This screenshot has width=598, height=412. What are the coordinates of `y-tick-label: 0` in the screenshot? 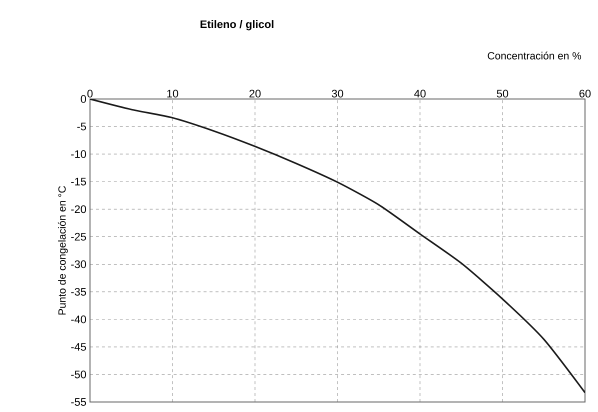 It's located at (83, 99).